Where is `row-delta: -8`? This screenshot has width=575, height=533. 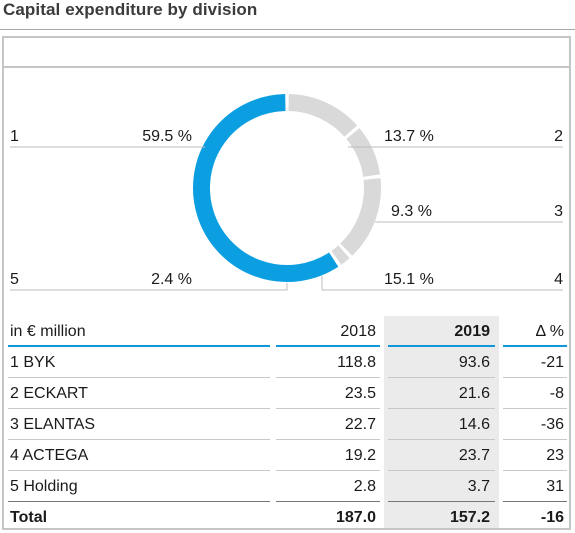 row-delta: -8 is located at coordinates (556, 393).